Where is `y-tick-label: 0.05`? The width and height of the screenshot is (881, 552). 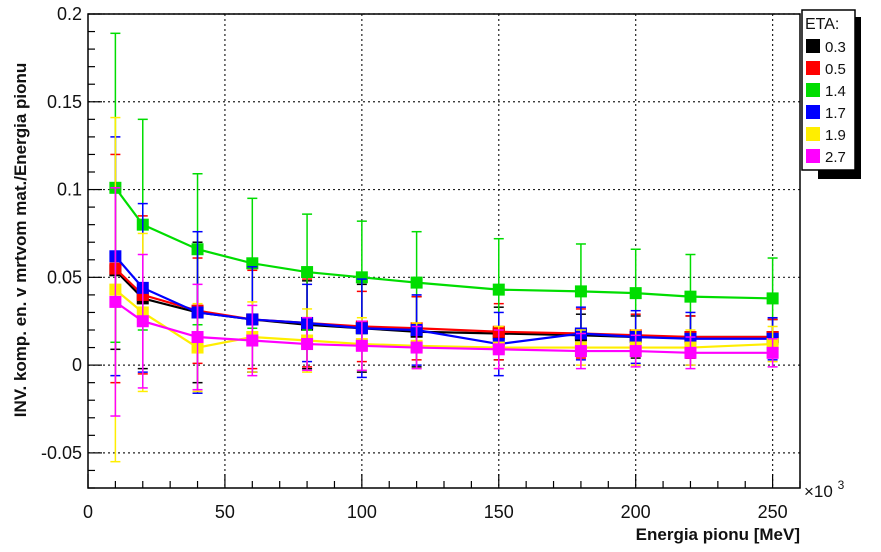 y-tick-label: 0.05 is located at coordinates (64, 277).